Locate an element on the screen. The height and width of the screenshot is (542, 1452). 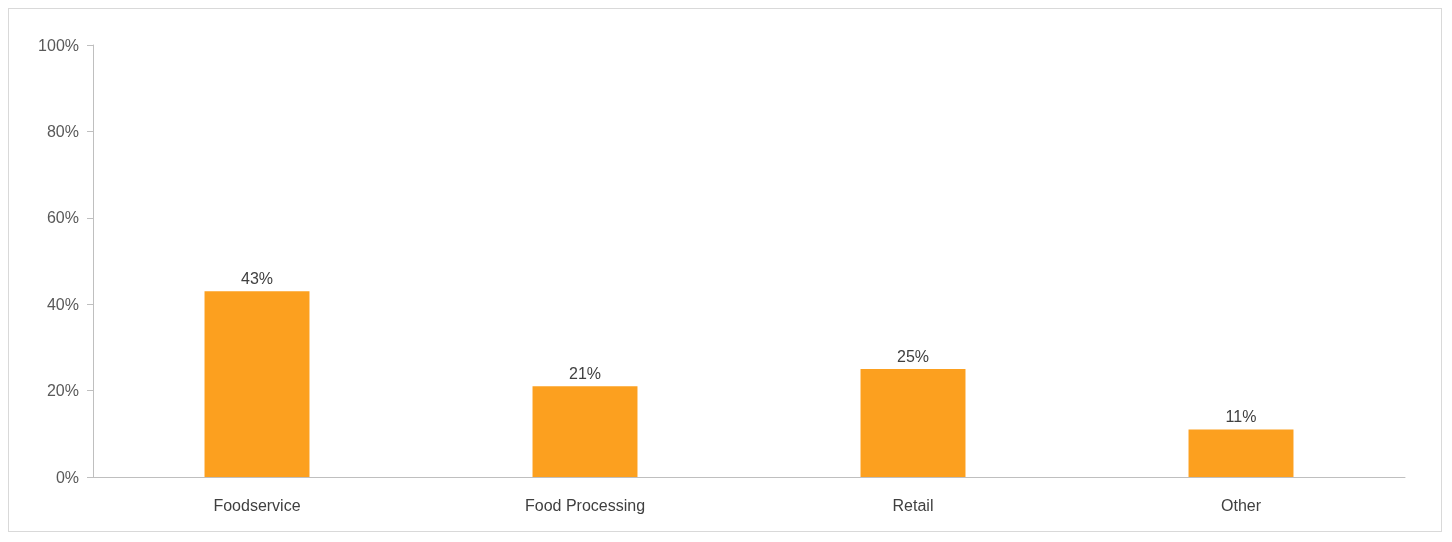
data-label: 11% is located at coordinates (1241, 416).